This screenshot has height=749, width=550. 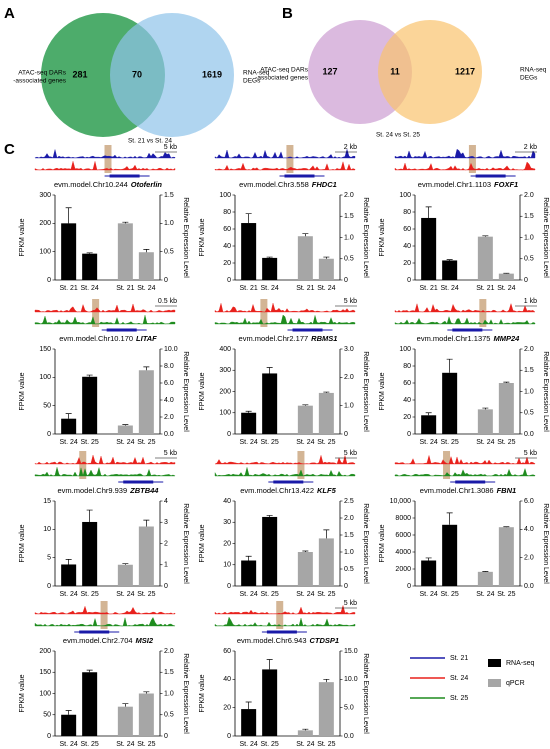 What do you see at coordinates (398, 135) in the screenshot?
I see `venn-caption: St. 24 vs St. 25` at bounding box center [398, 135].